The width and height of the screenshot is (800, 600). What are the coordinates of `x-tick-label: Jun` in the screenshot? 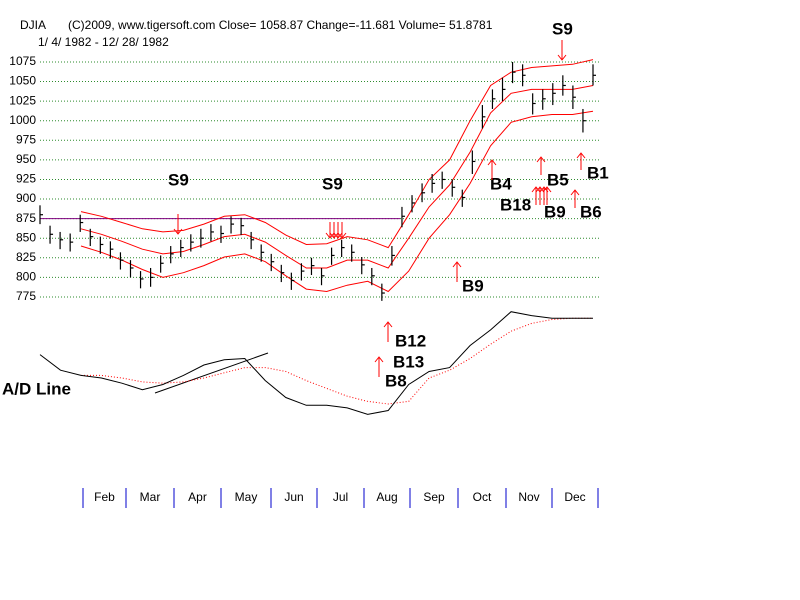 It's located at (293, 497).